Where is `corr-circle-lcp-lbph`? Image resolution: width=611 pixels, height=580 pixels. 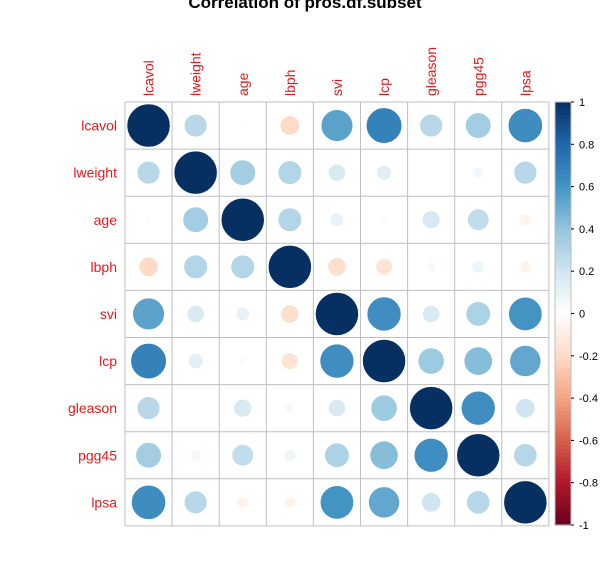
corr-circle-lcp-lbph is located at coordinates (290, 361).